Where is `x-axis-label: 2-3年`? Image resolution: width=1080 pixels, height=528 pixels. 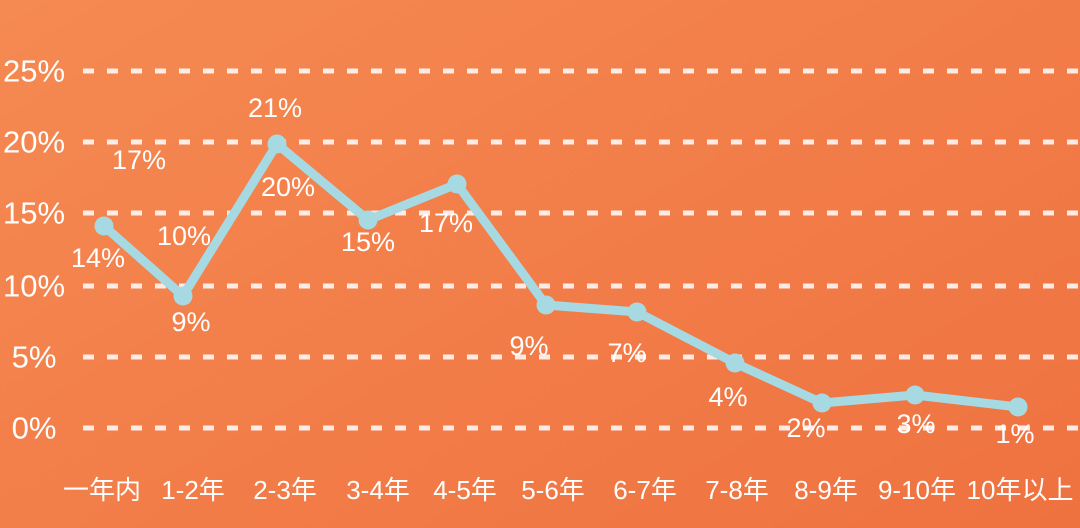
x-axis-label: 2-3年 is located at coordinates (285, 490).